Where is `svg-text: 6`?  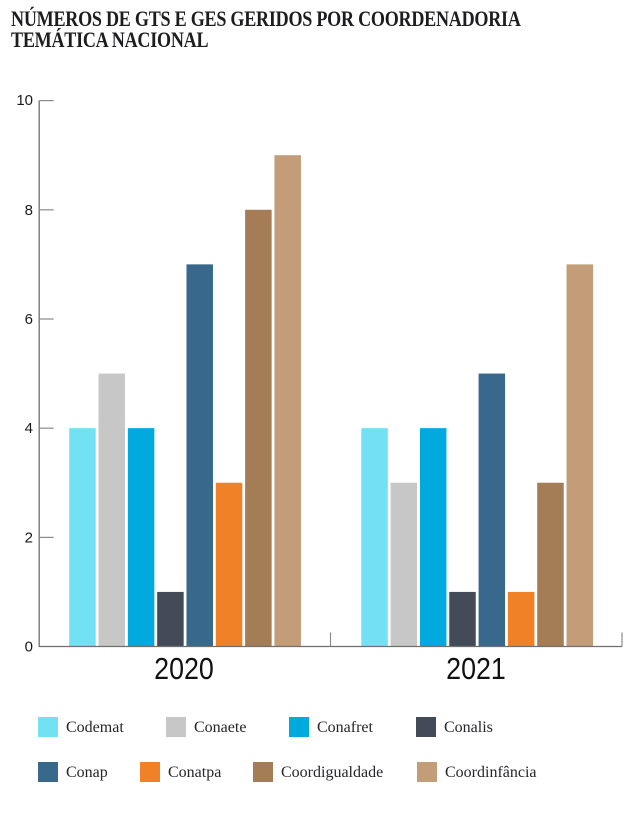
svg-text: 6 is located at coordinates (29, 319).